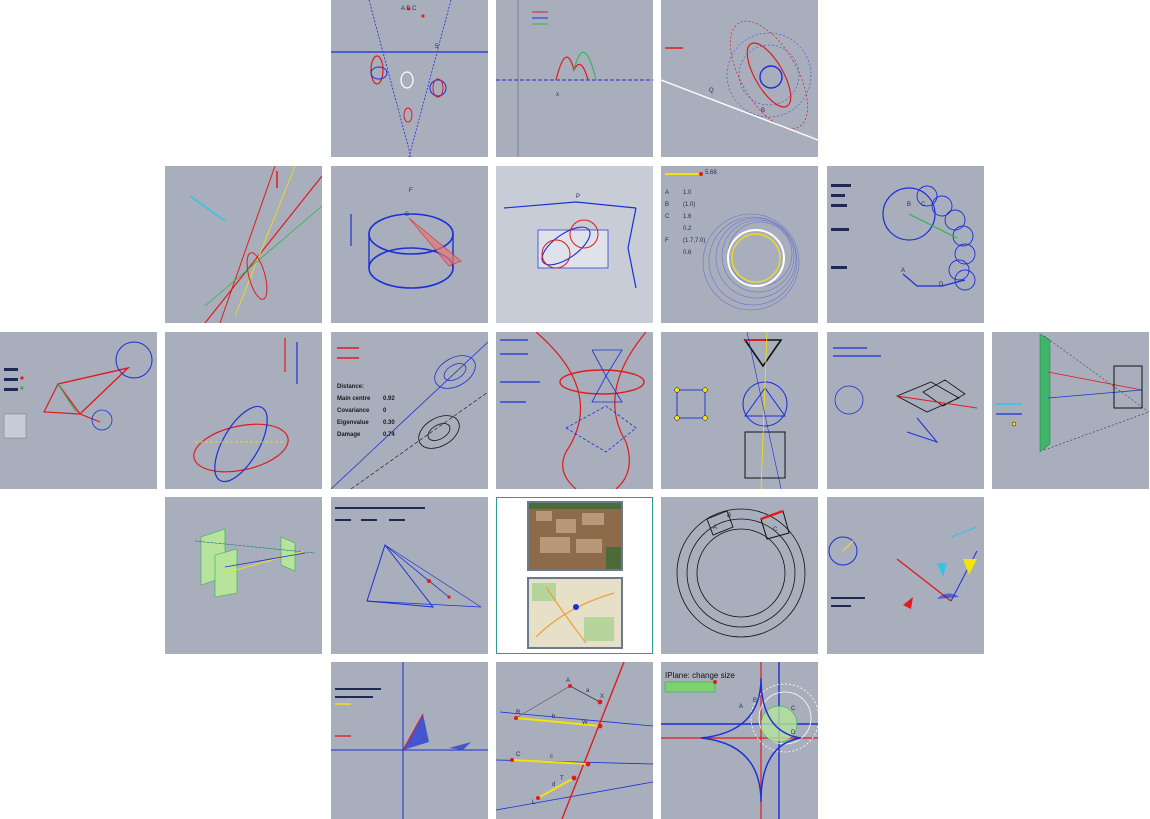  What do you see at coordinates (694, 241) in the screenshot?
I see `value-e: (1.7,7.0)` at bounding box center [694, 241].